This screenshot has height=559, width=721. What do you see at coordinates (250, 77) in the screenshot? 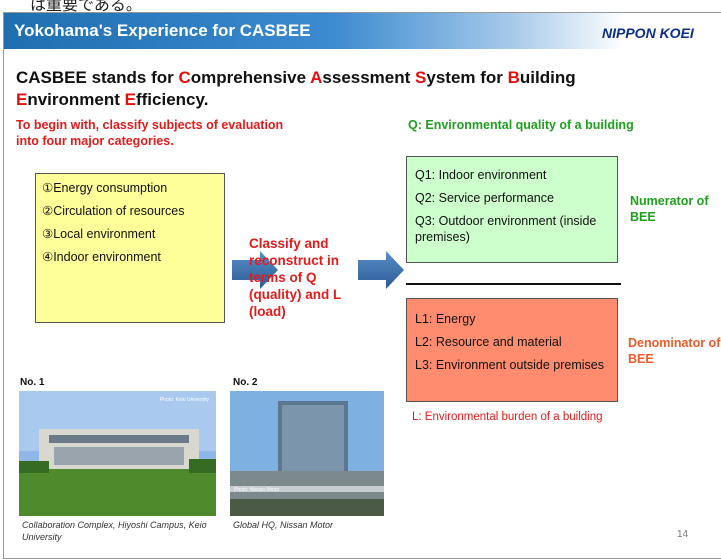
I see `title-part: omprehensive` at bounding box center [250, 77].